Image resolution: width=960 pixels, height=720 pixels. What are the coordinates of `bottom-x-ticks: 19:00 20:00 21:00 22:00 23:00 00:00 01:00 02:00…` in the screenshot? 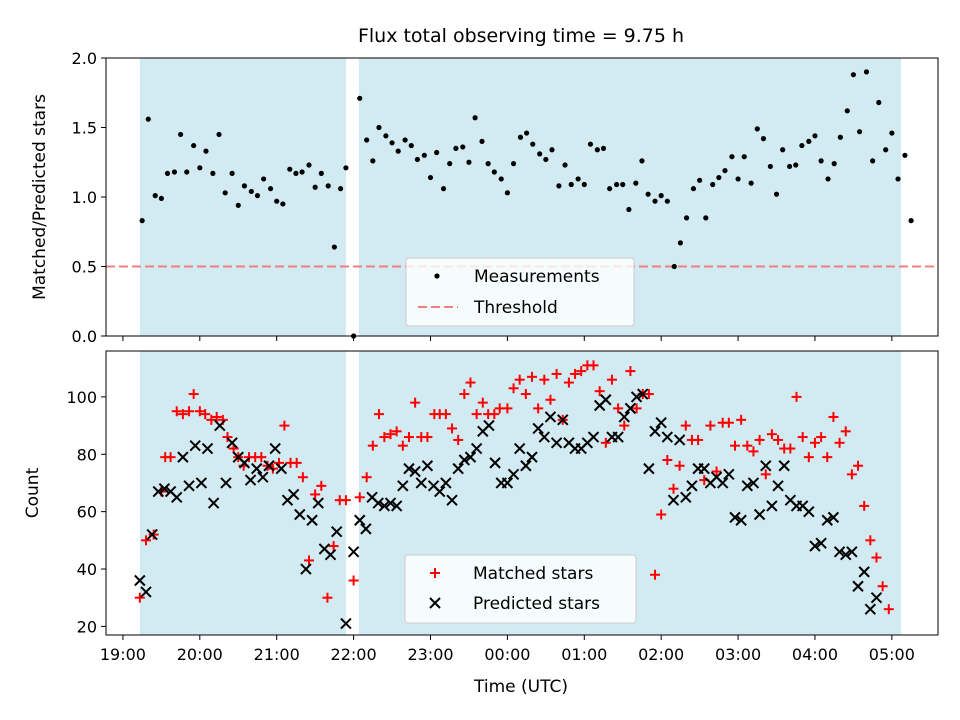 It's located at (507, 649).